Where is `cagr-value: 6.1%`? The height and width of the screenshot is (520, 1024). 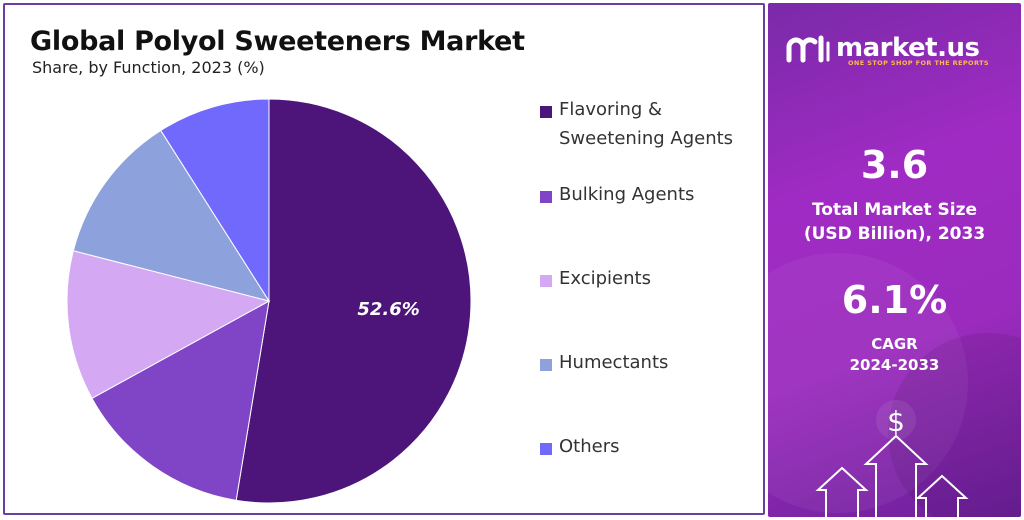 cagr-value: 6.1% is located at coordinates (894, 300).